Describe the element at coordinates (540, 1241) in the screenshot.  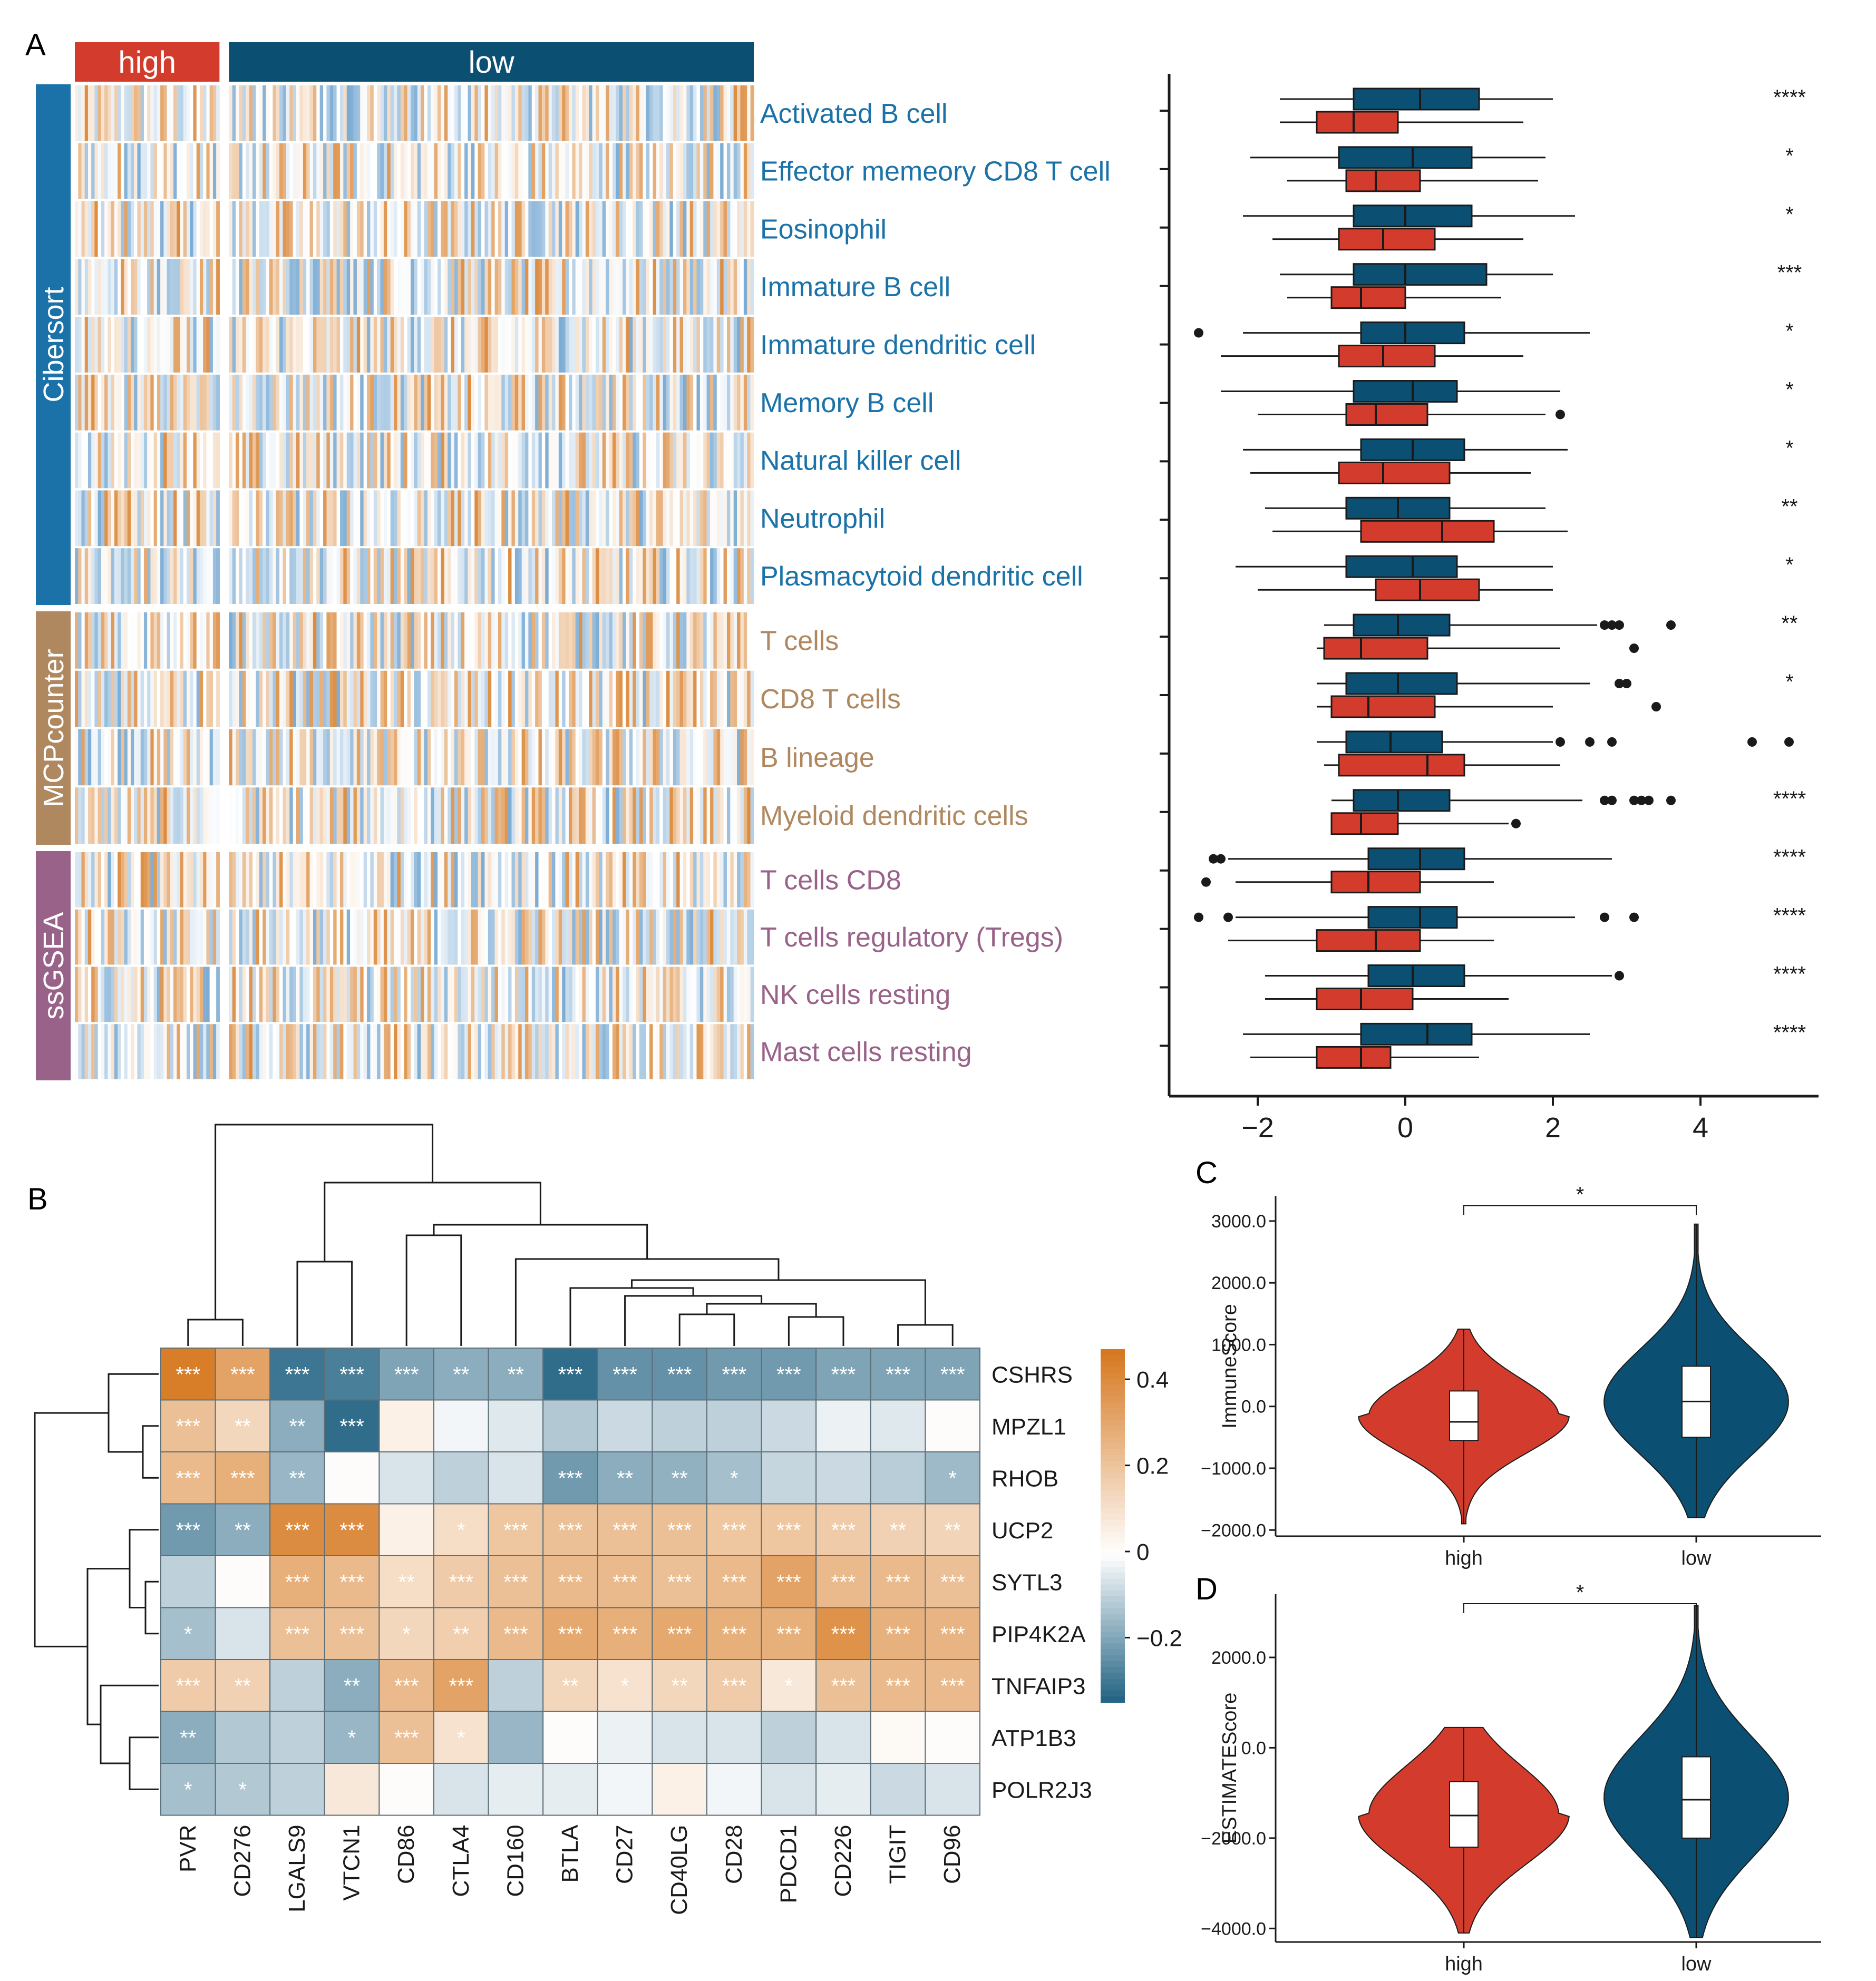
I see `column-dendrogram-link` at that location.